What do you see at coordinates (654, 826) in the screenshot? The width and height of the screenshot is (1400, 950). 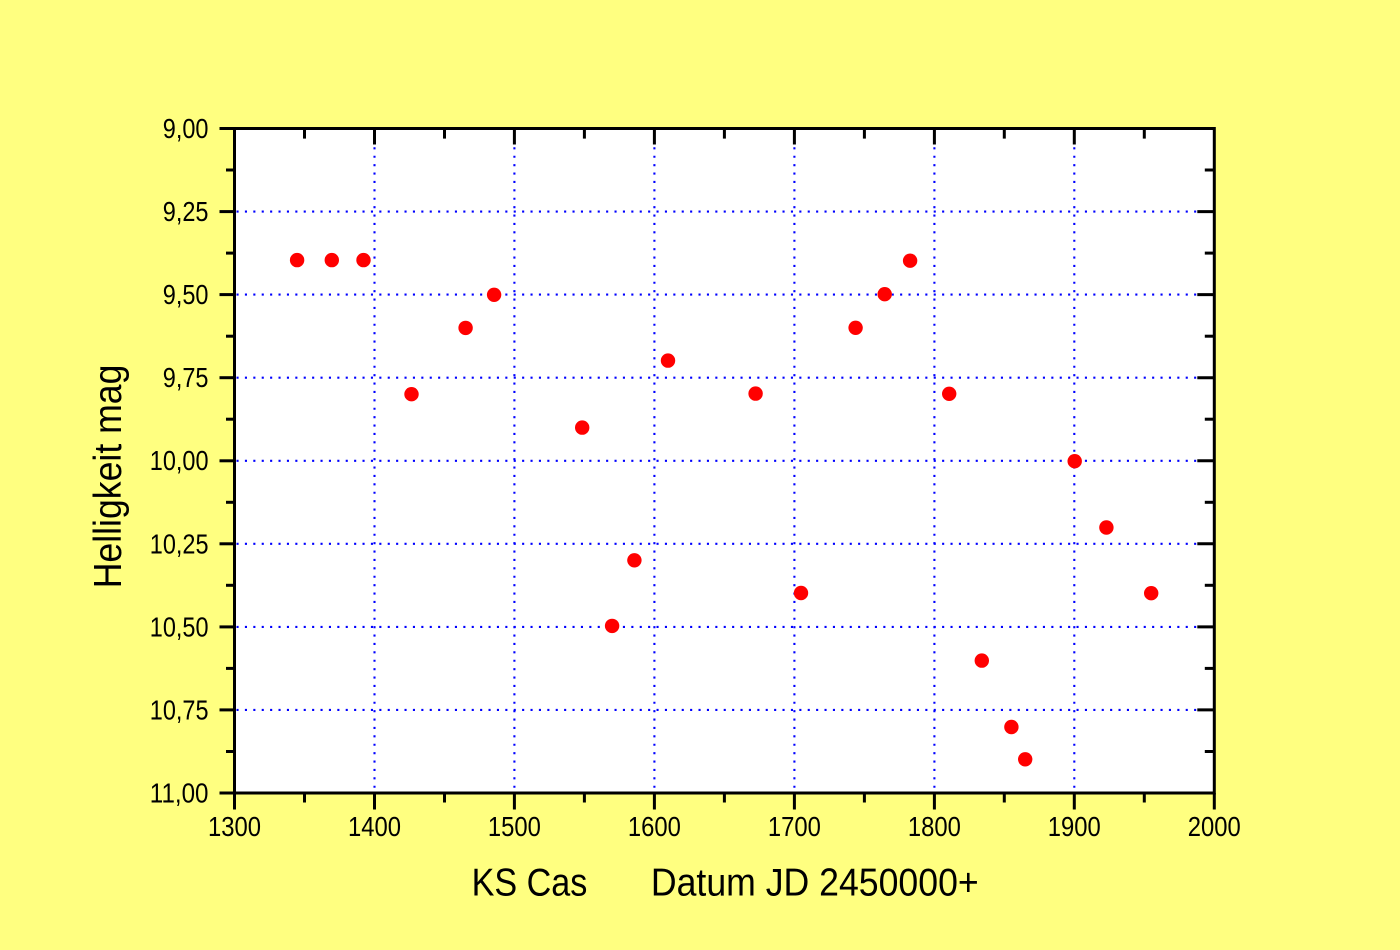 I see `svg-text: 1600` at bounding box center [654, 826].